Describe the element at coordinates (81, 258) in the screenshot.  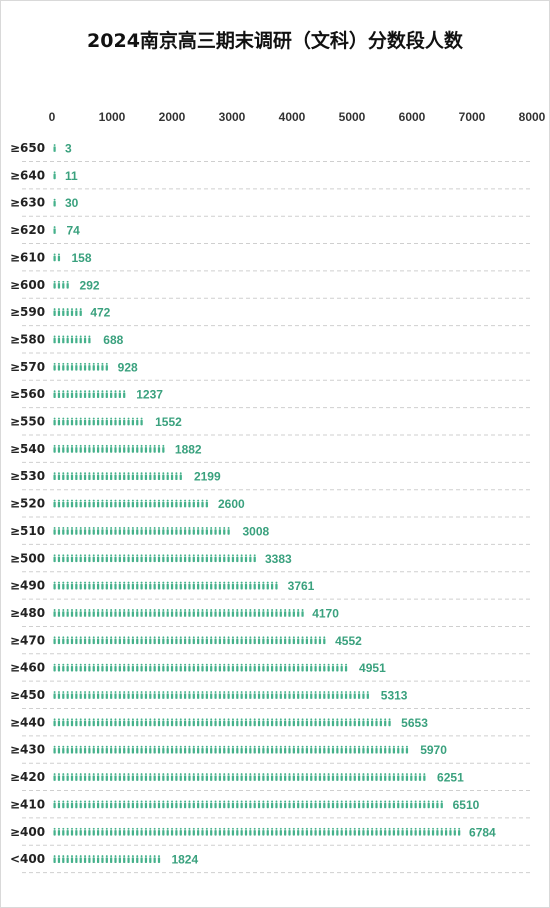
I see `value-label-4: 158` at that location.